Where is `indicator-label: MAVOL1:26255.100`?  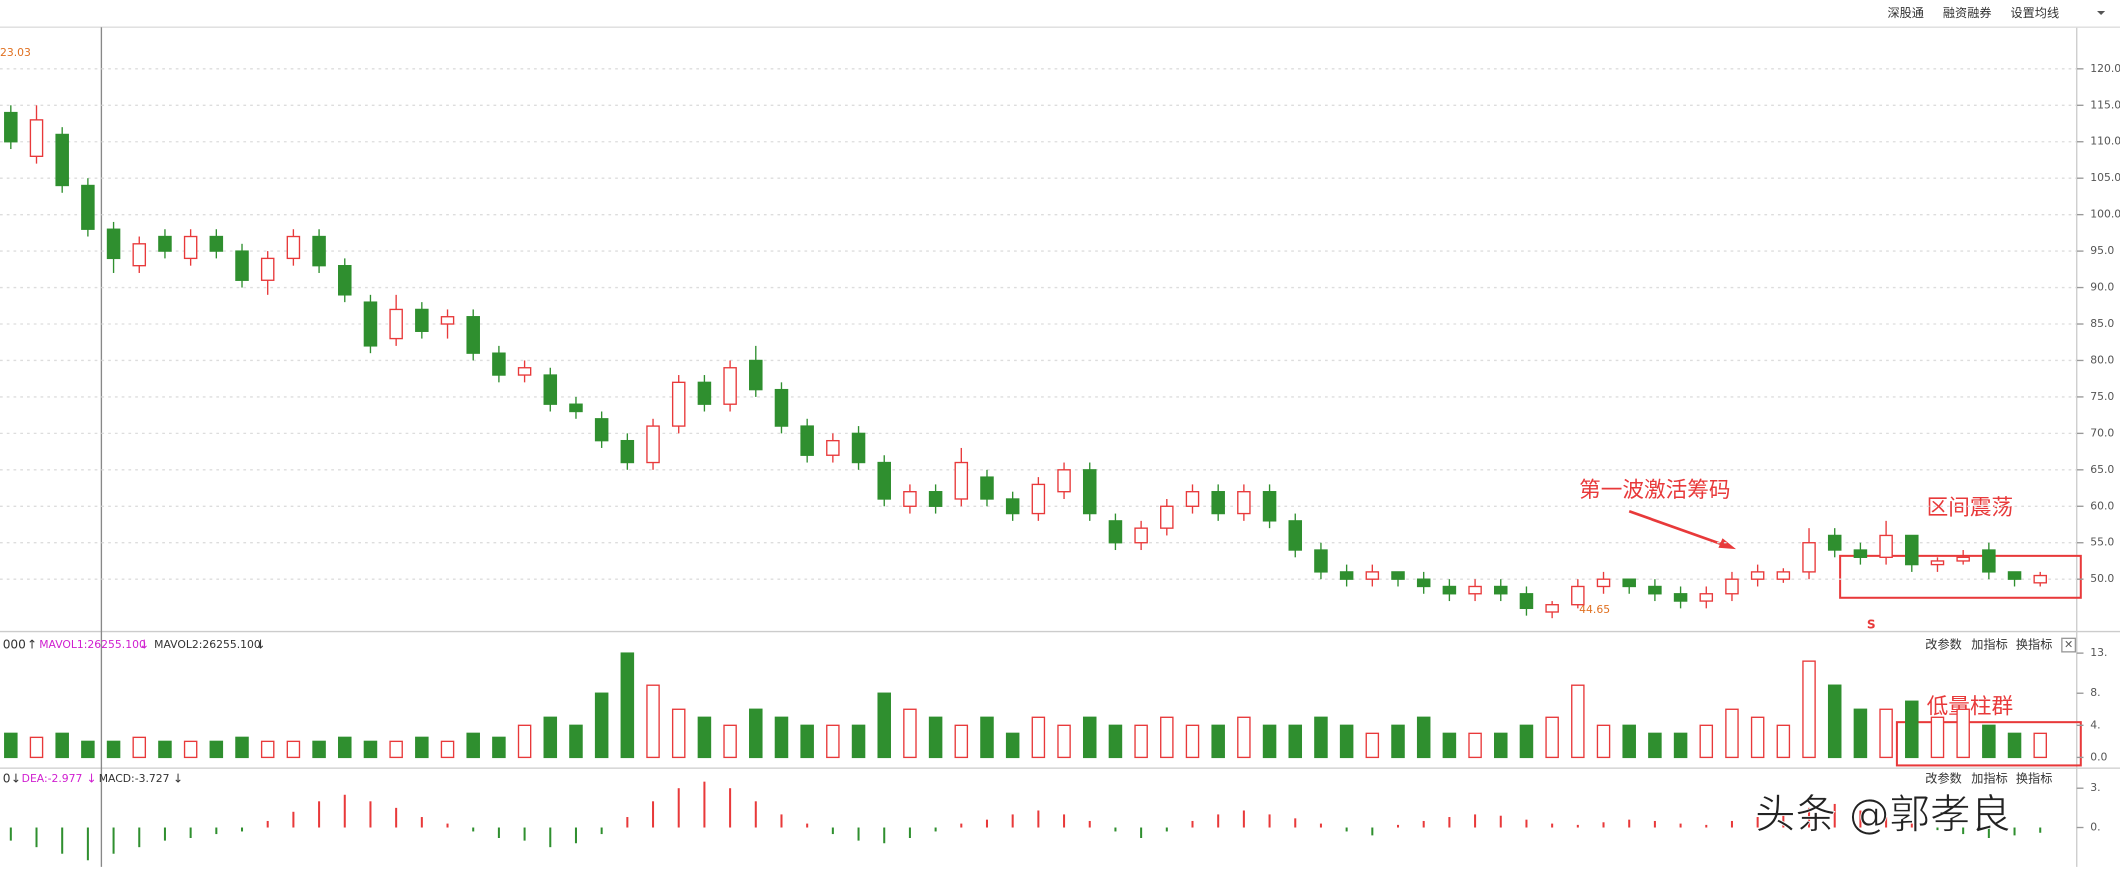 indicator-label: MAVOL1:26255.100 is located at coordinates (92, 644).